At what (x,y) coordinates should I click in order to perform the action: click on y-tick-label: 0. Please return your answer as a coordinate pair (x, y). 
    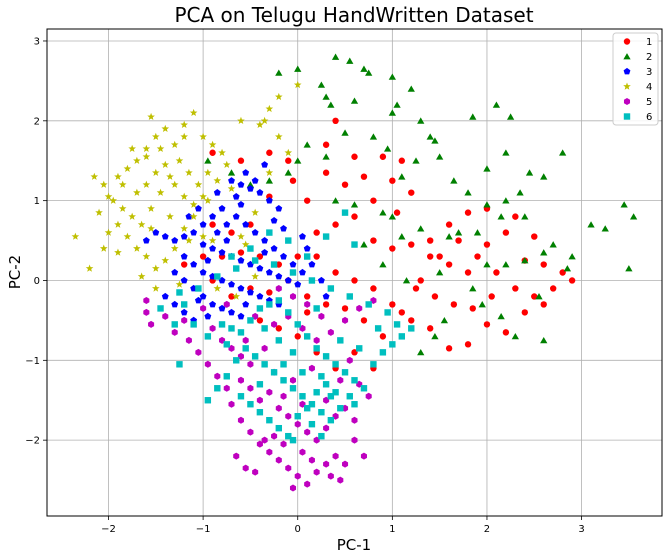
    Looking at the image, I should click on (37, 281).